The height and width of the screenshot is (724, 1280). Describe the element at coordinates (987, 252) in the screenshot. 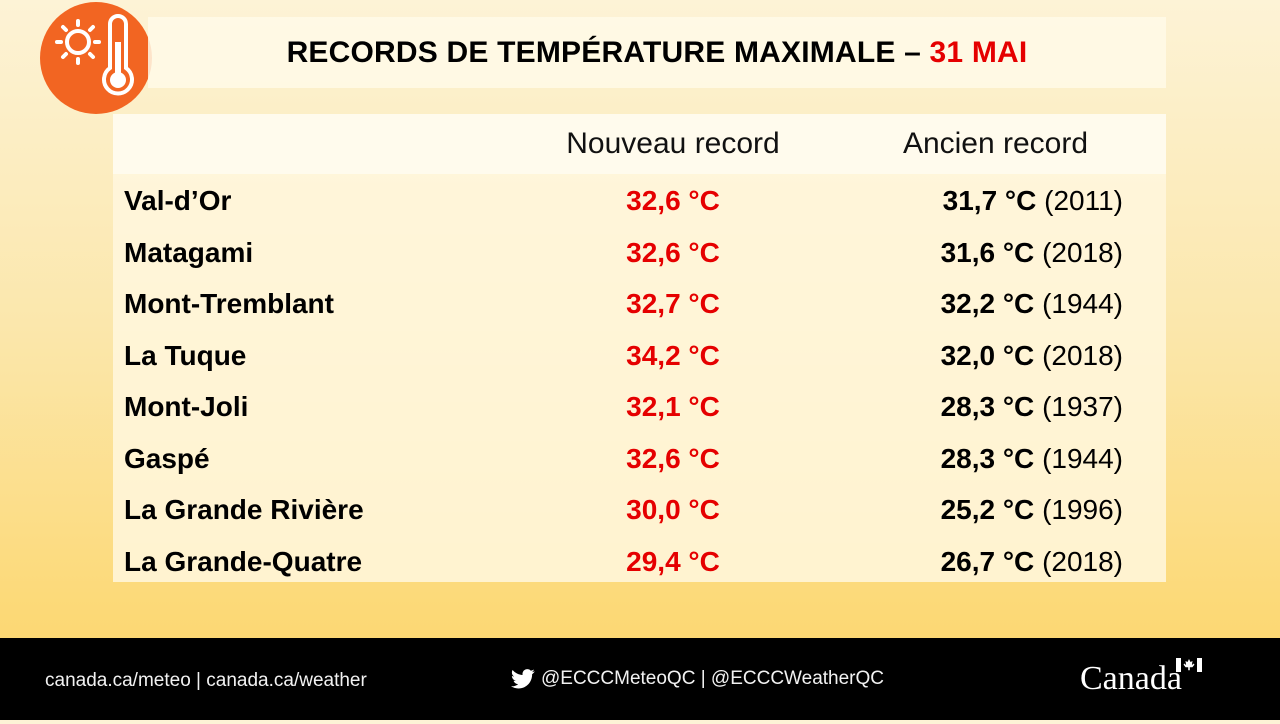

I see `old-record-value: 31,6 °C` at that location.